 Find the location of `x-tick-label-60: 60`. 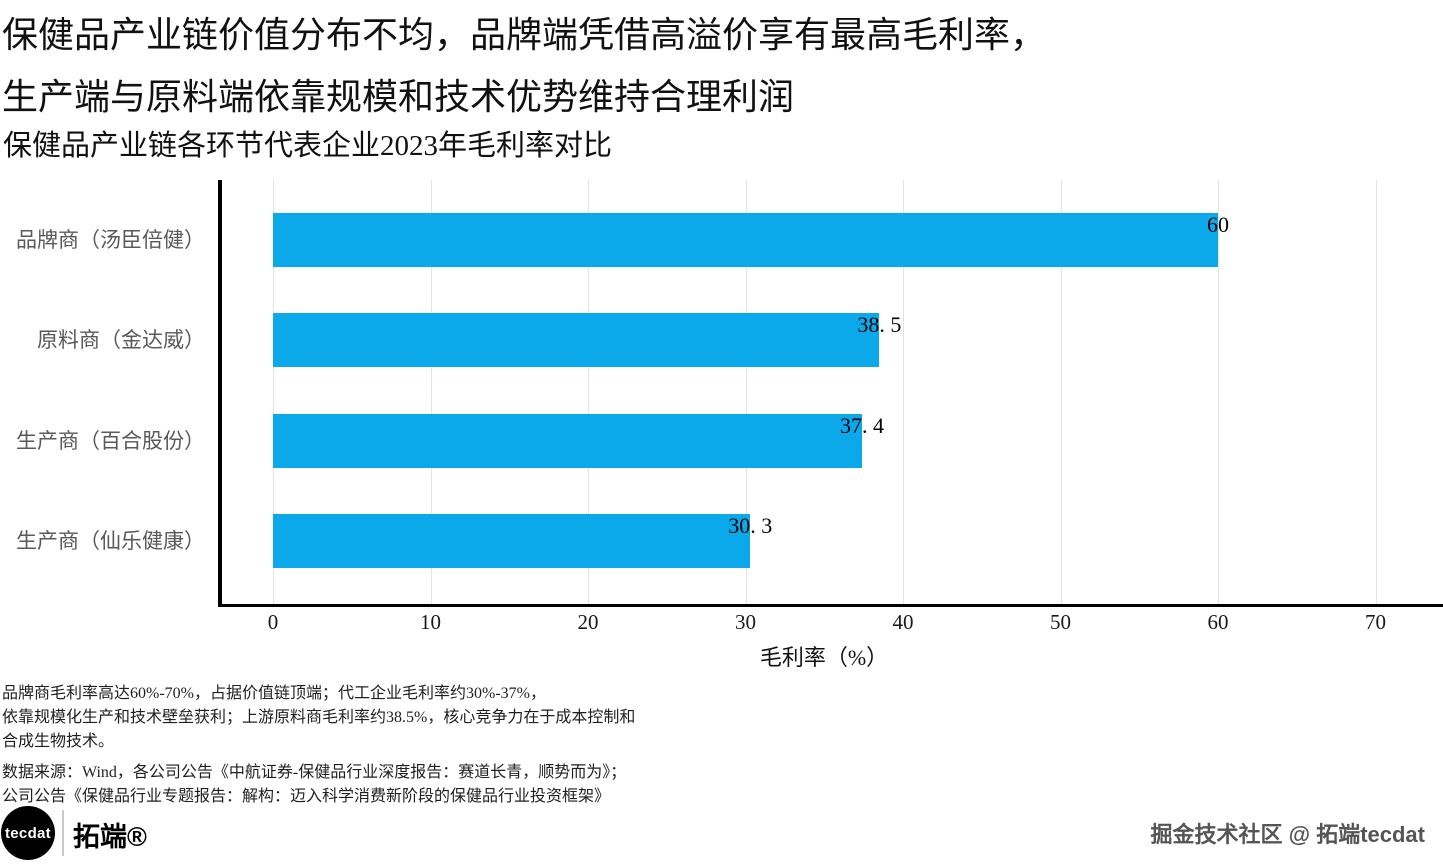

x-tick-label-60: 60 is located at coordinates (1218, 622).